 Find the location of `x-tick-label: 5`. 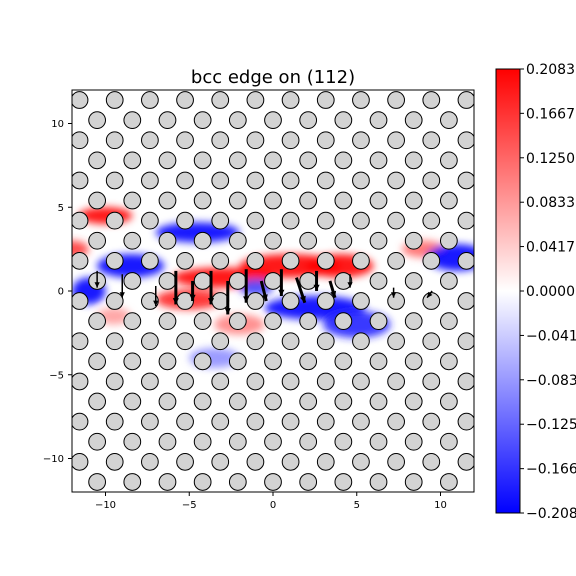

x-tick-label: 5 is located at coordinates (357, 505).